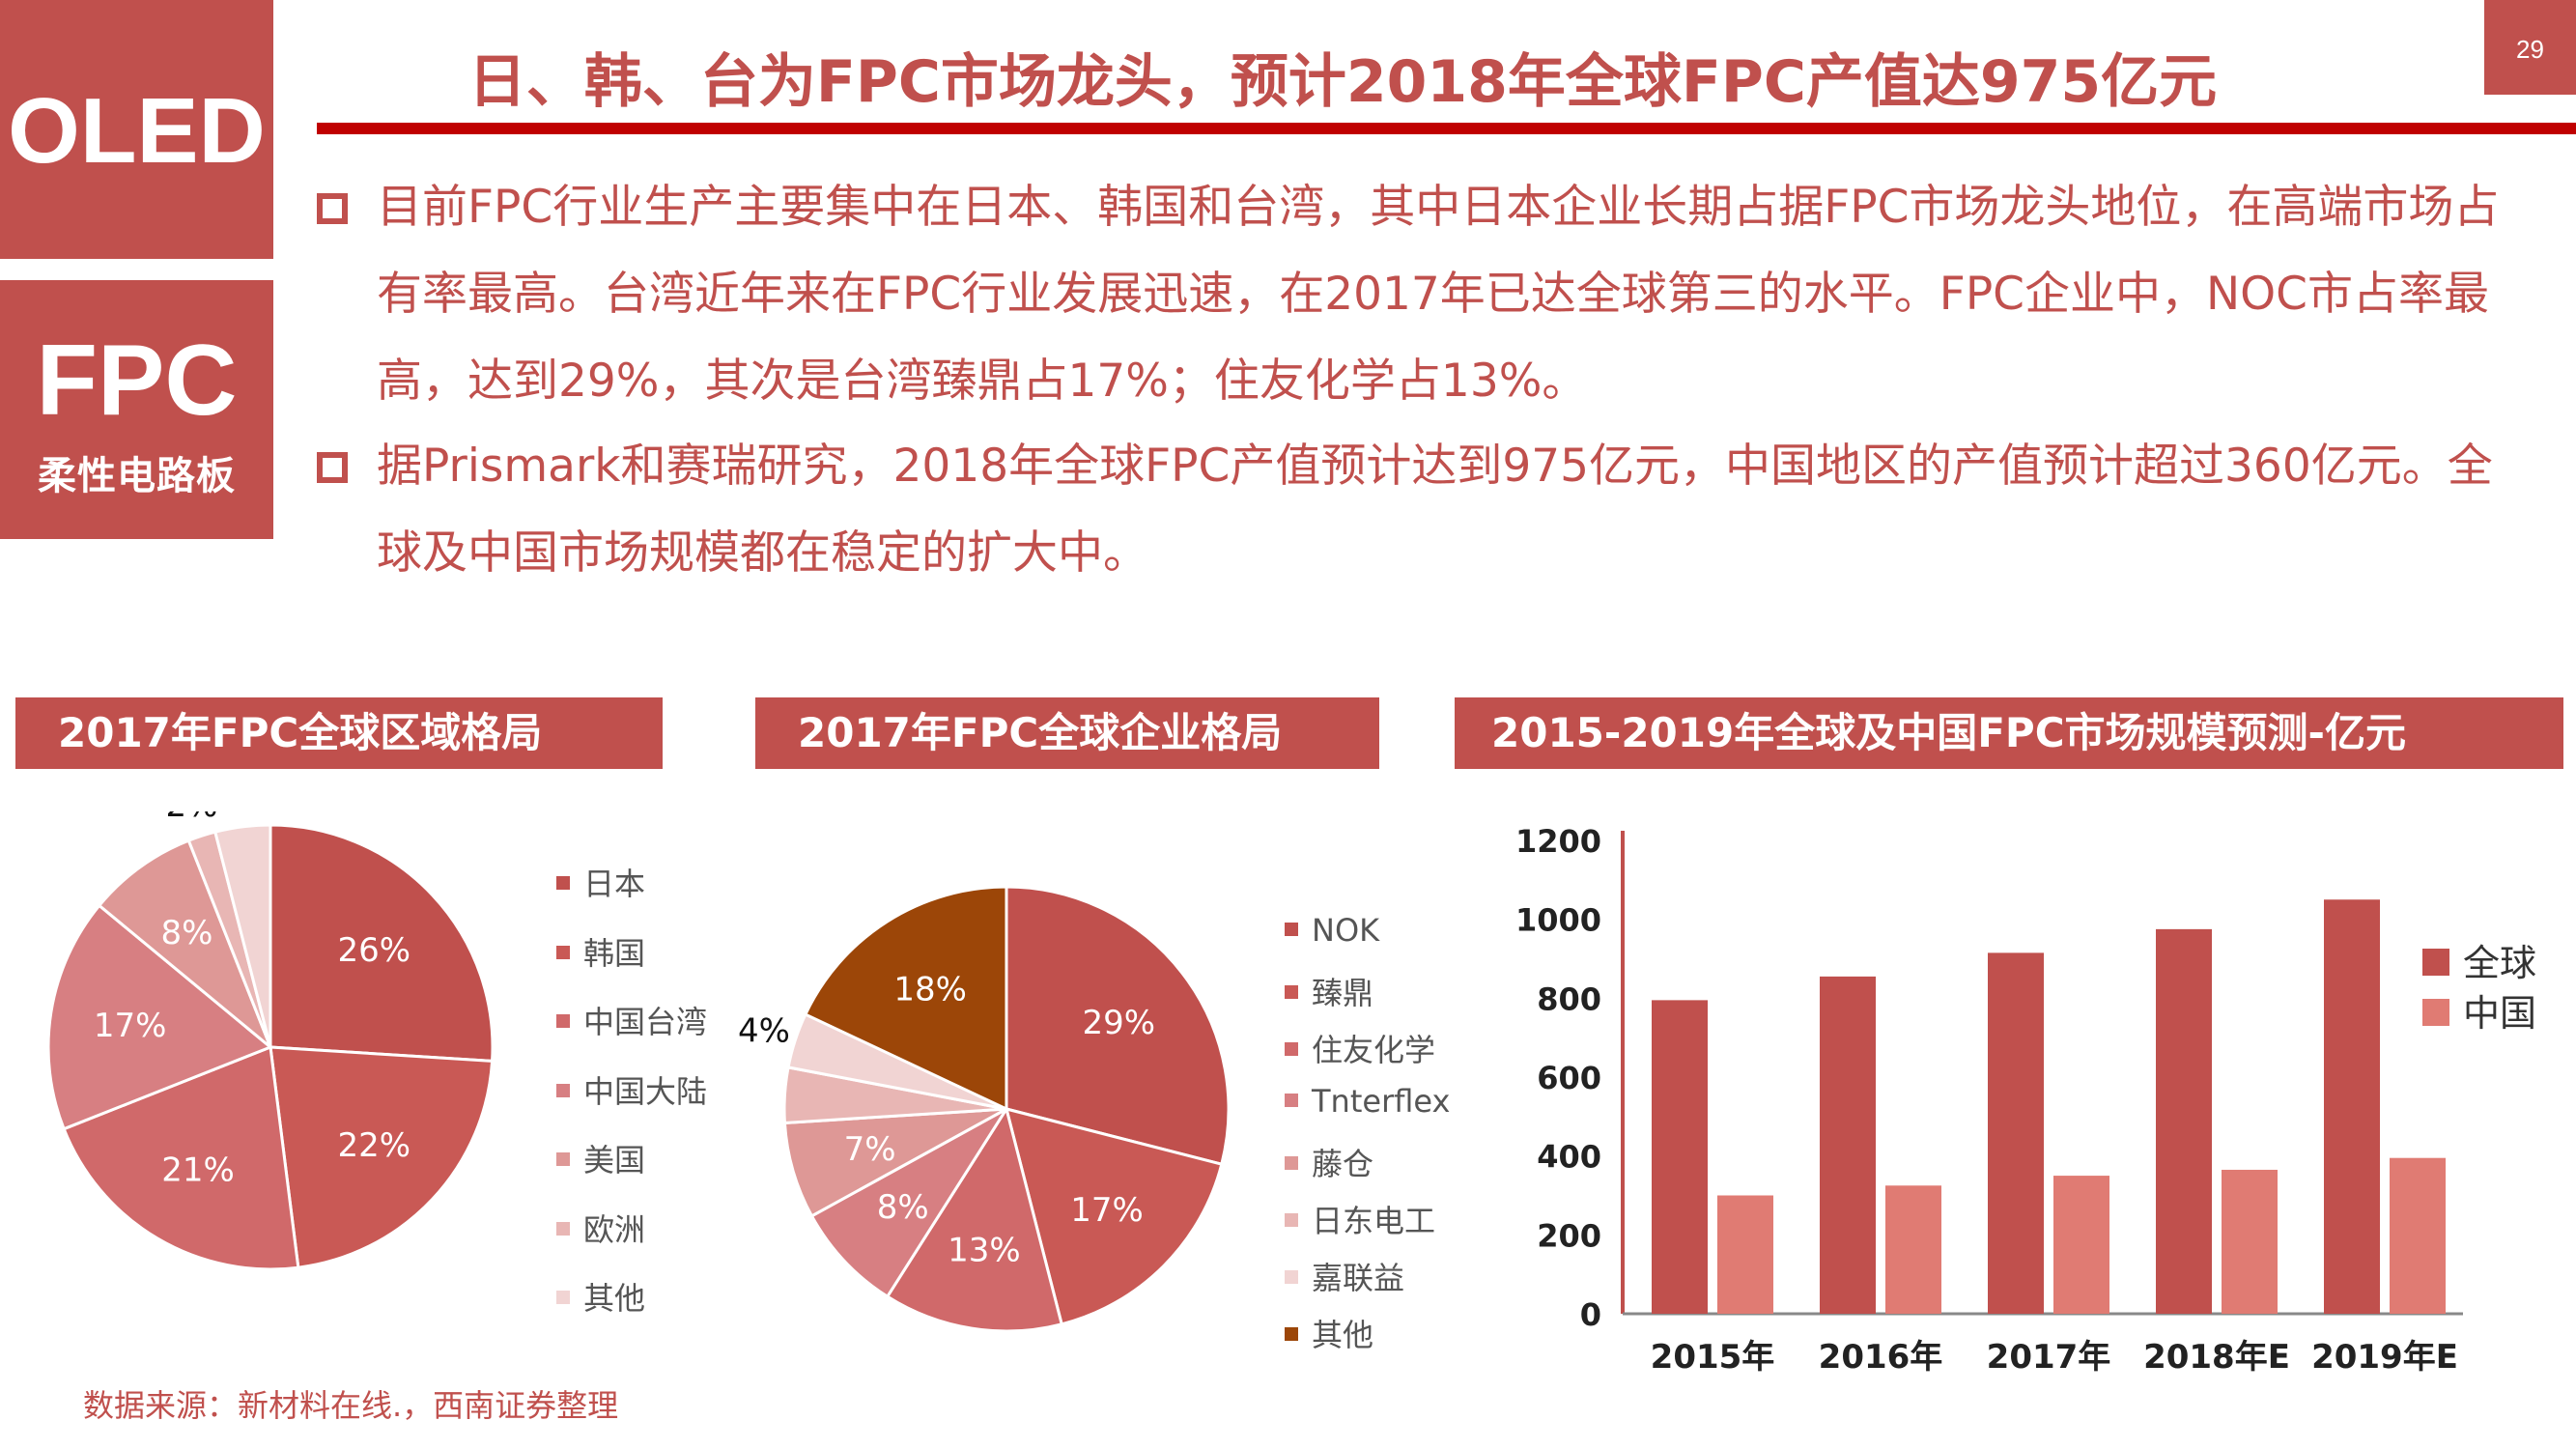  I want to click on pie-label: 7%, so click(870, 1149).